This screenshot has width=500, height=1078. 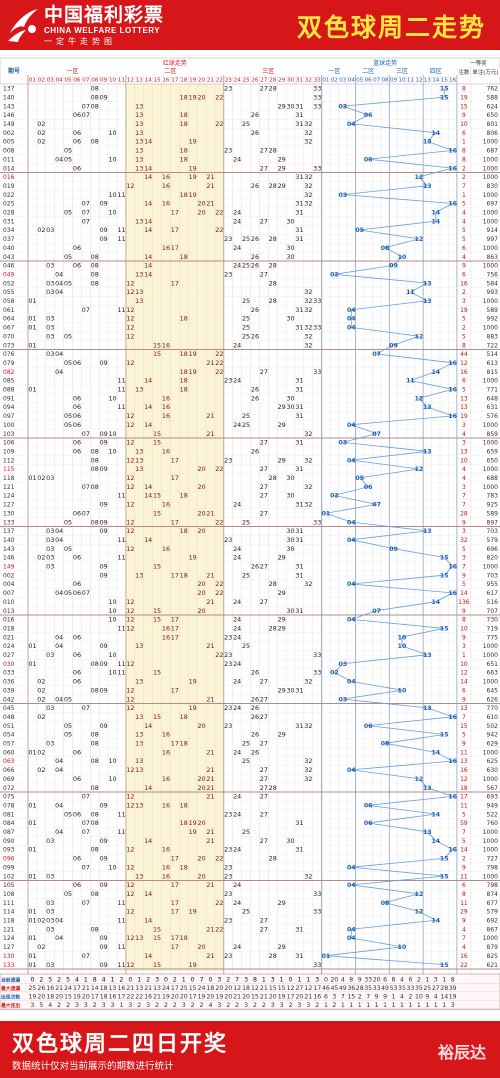 I want to click on red-stat-value: 27, so click(x=300, y=988).